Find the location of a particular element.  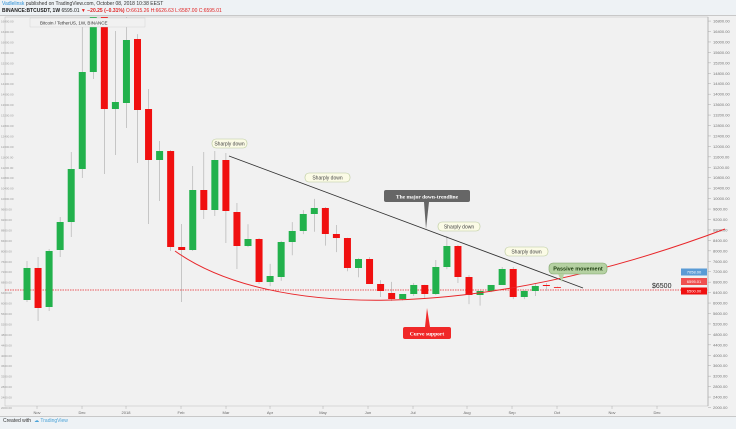

callout-text: Curve support is located at coordinates (427, 335).